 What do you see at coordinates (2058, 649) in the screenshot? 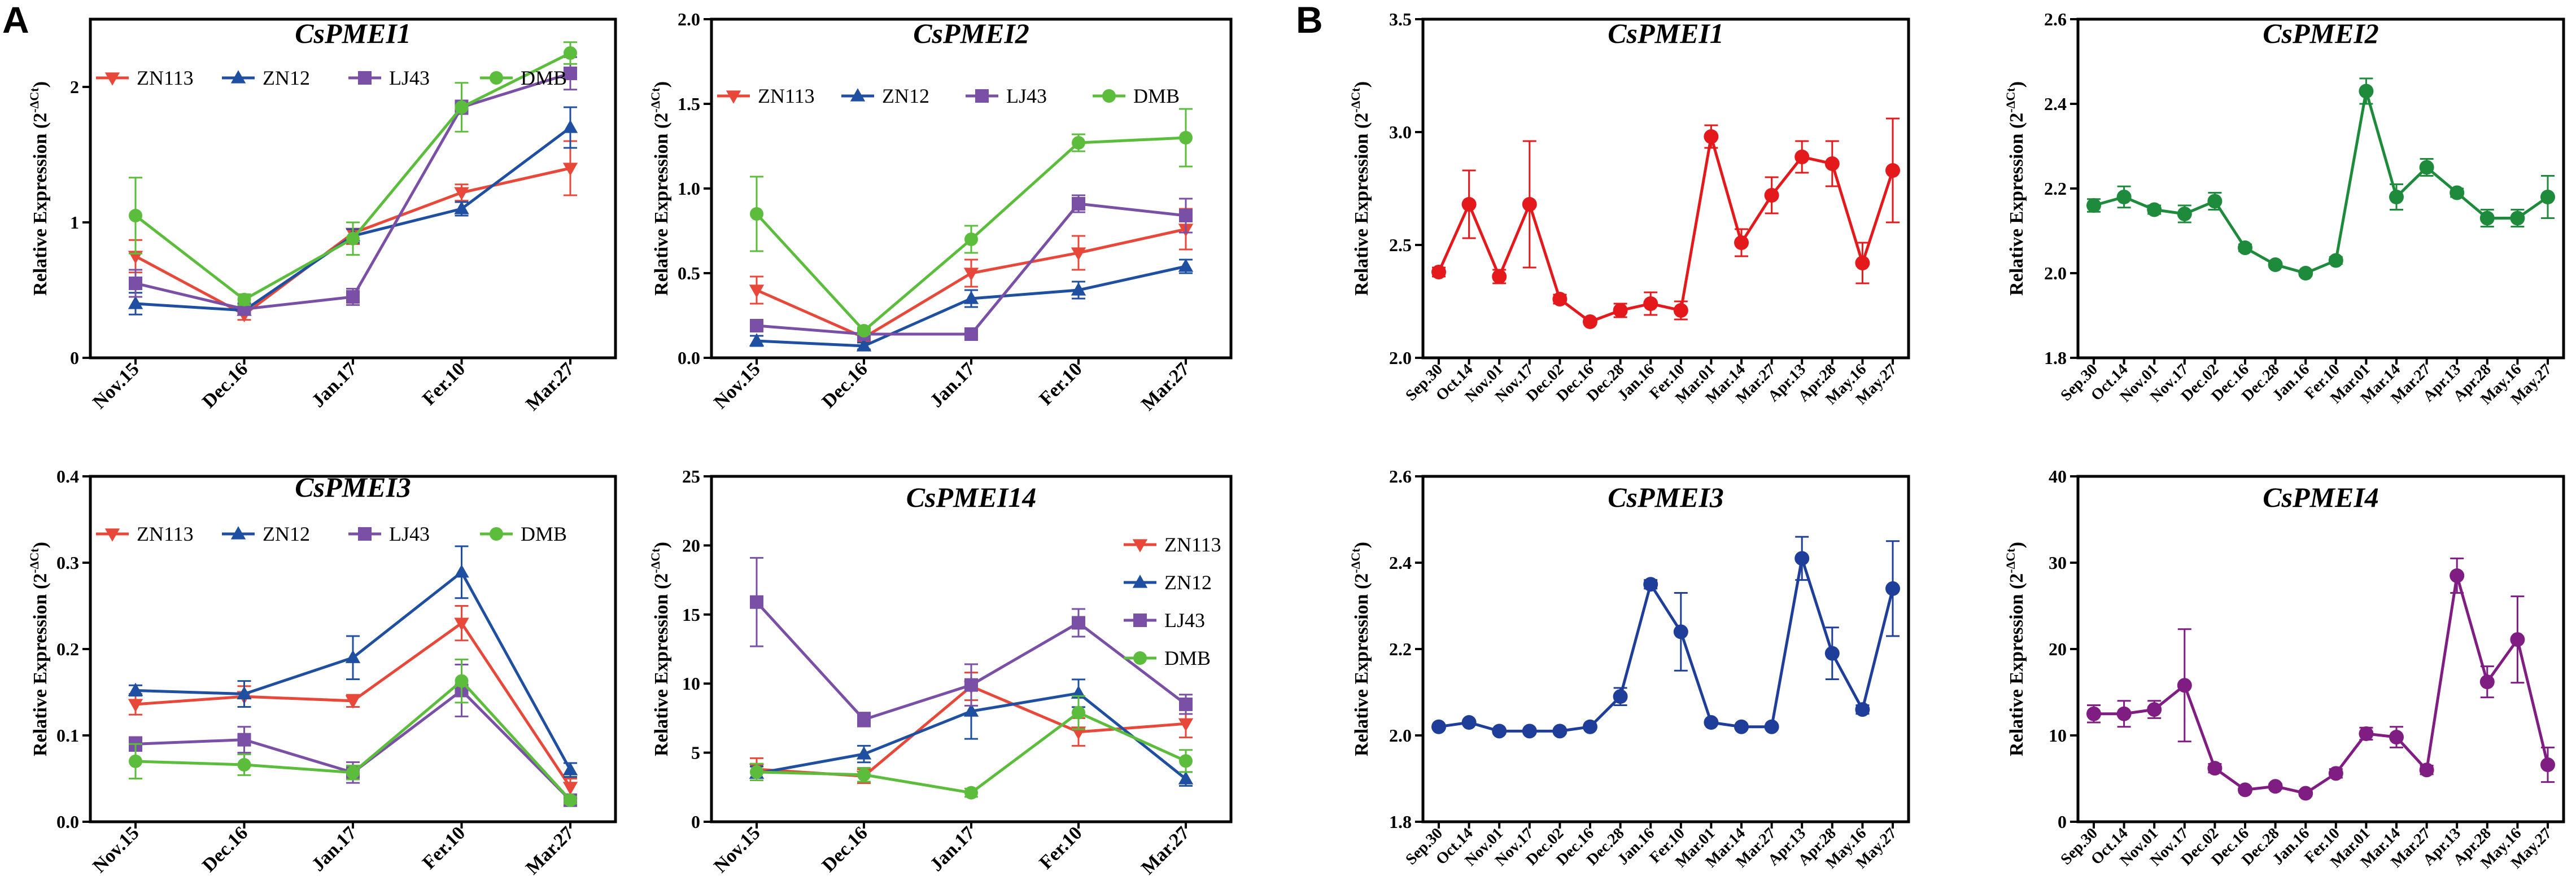
I see `y-tick-label: 20` at bounding box center [2058, 649].